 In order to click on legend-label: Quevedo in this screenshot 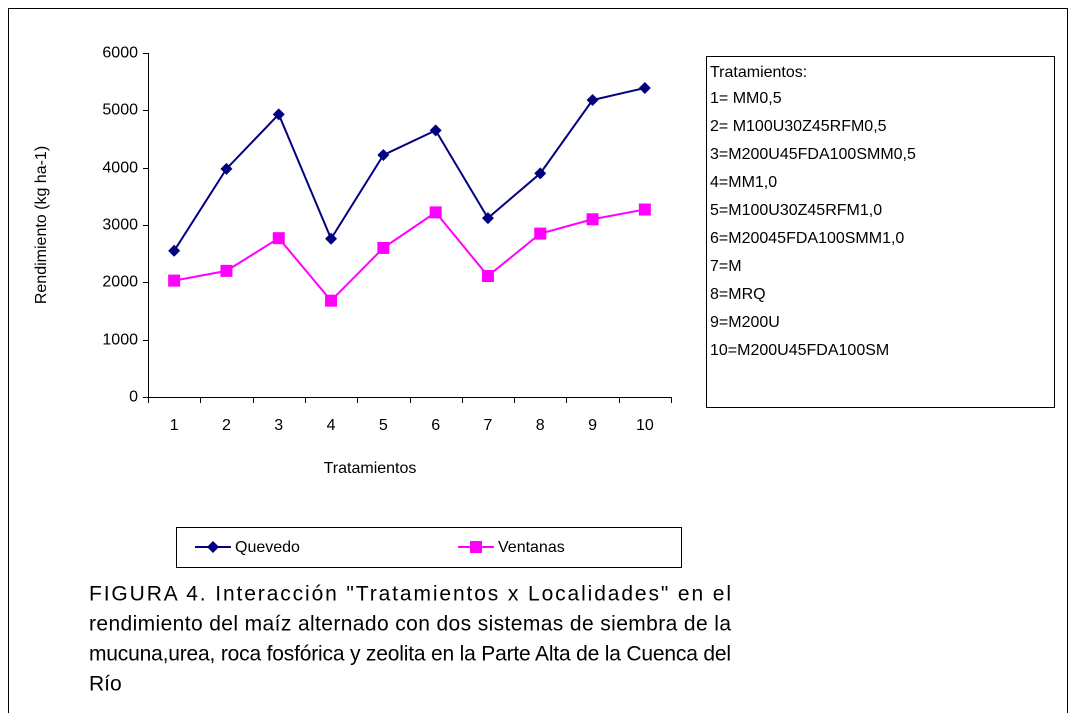, I will do `click(267, 547)`.